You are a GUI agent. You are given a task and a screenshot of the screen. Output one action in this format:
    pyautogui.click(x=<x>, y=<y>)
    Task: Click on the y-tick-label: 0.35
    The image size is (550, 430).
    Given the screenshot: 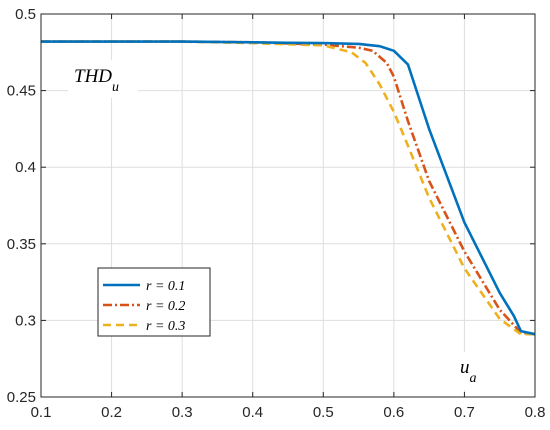 What is the action you would take?
    pyautogui.click(x=21, y=244)
    